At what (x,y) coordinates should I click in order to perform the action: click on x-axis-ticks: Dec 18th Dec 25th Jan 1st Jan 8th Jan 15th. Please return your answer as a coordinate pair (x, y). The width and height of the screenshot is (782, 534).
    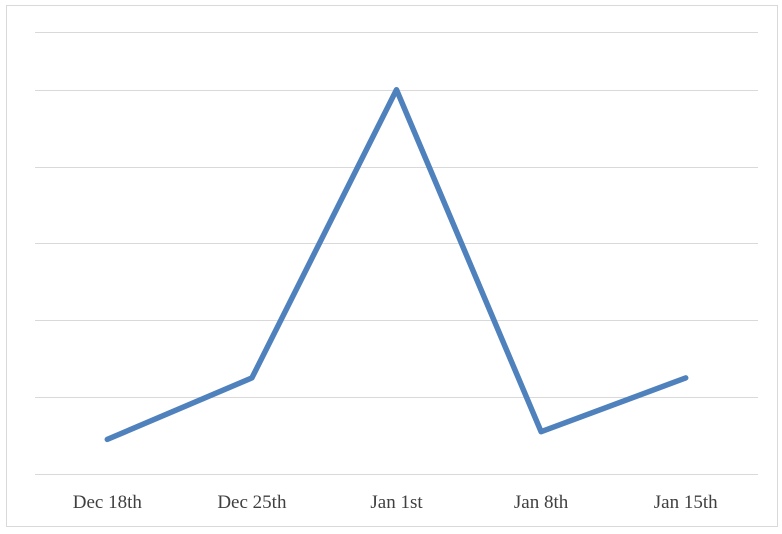
    Looking at the image, I should click on (395, 502).